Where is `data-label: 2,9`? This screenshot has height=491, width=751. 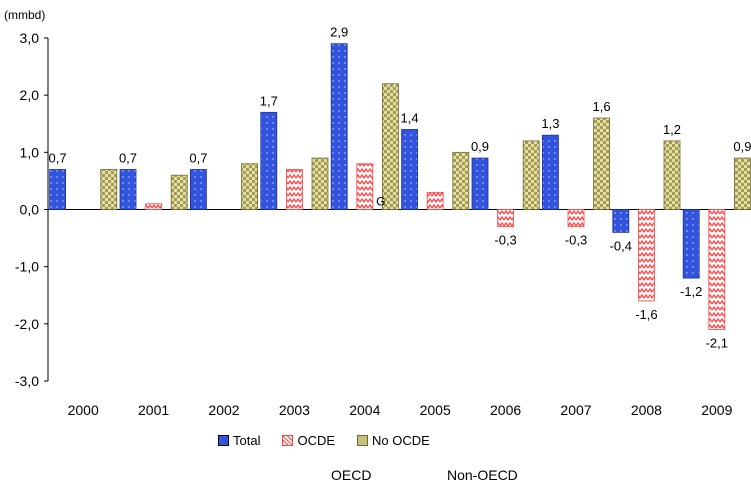 data-label: 2,9 is located at coordinates (339, 32).